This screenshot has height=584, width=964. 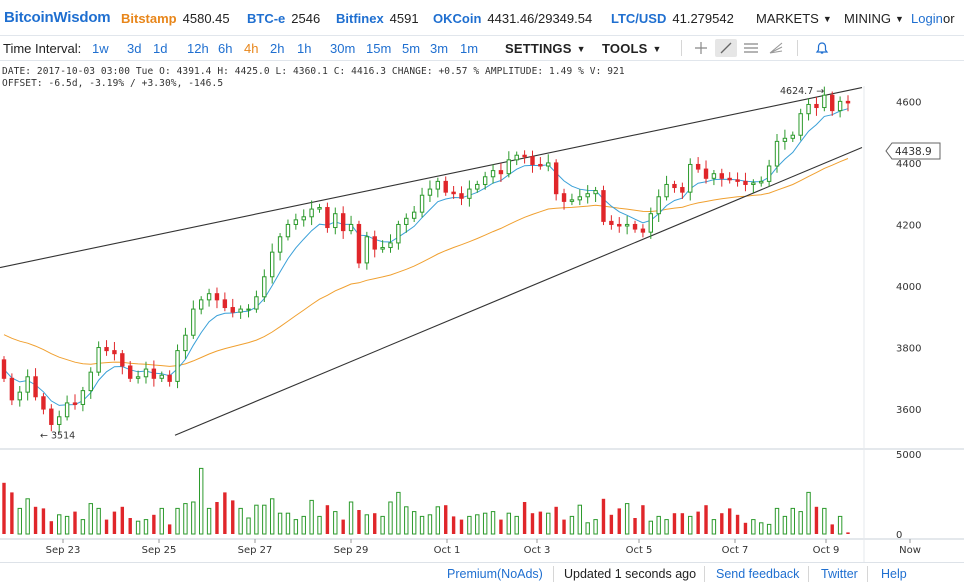 I want to click on brand-logo: BitcoinWisdom, so click(x=57, y=17).